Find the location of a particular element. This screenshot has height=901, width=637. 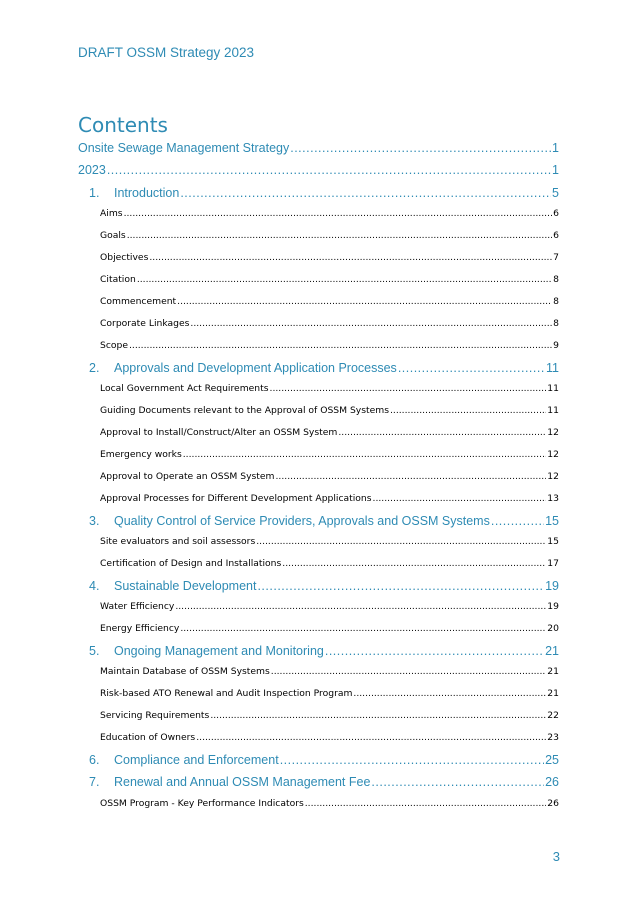

toc-entry-page: 6 is located at coordinates (556, 235).